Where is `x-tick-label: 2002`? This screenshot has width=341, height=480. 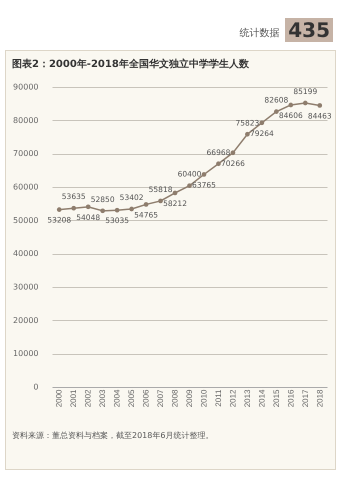
x-tick-label: 2002 is located at coordinates (88, 398).